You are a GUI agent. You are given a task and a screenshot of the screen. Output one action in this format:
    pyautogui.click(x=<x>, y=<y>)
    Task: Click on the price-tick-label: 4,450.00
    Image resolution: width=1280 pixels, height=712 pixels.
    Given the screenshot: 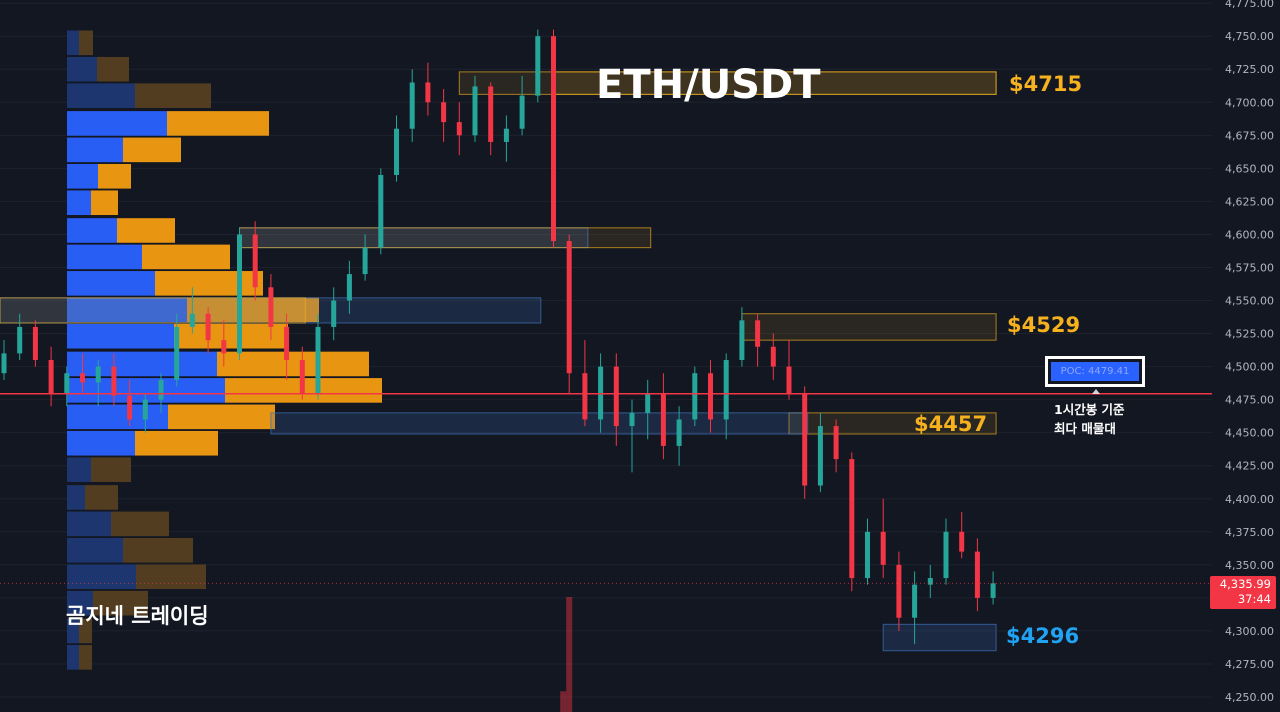 What is the action you would take?
    pyautogui.click(x=1249, y=433)
    